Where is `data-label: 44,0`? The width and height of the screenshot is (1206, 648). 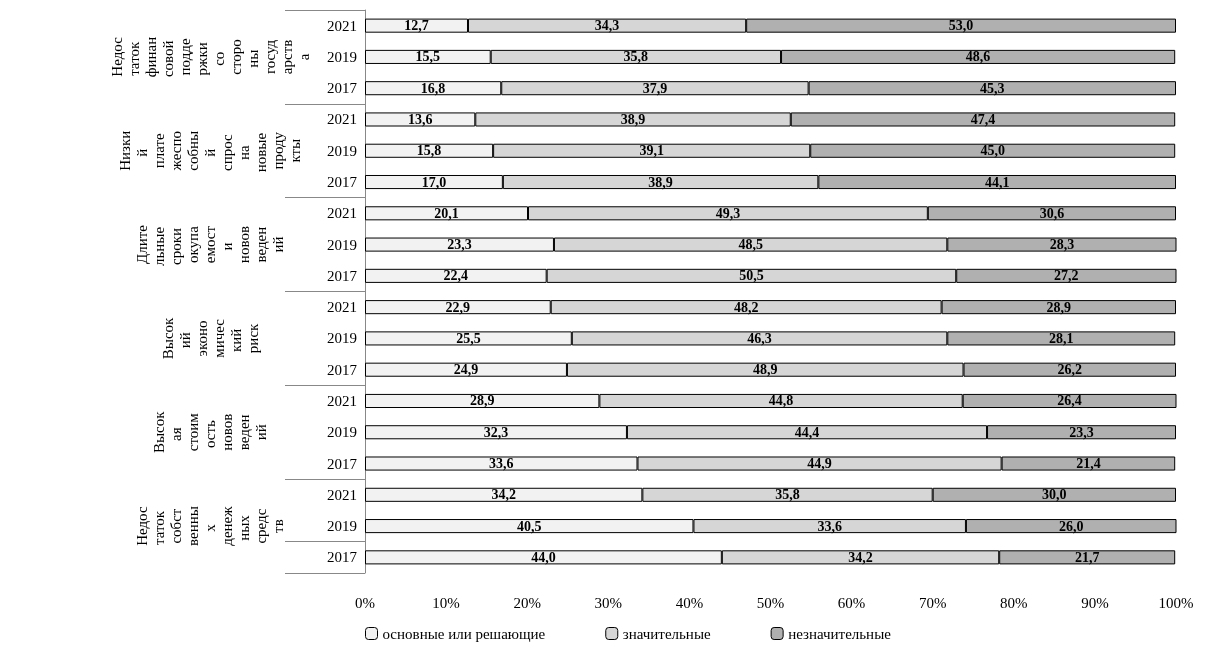
data-label: 44,0 is located at coordinates (543, 557).